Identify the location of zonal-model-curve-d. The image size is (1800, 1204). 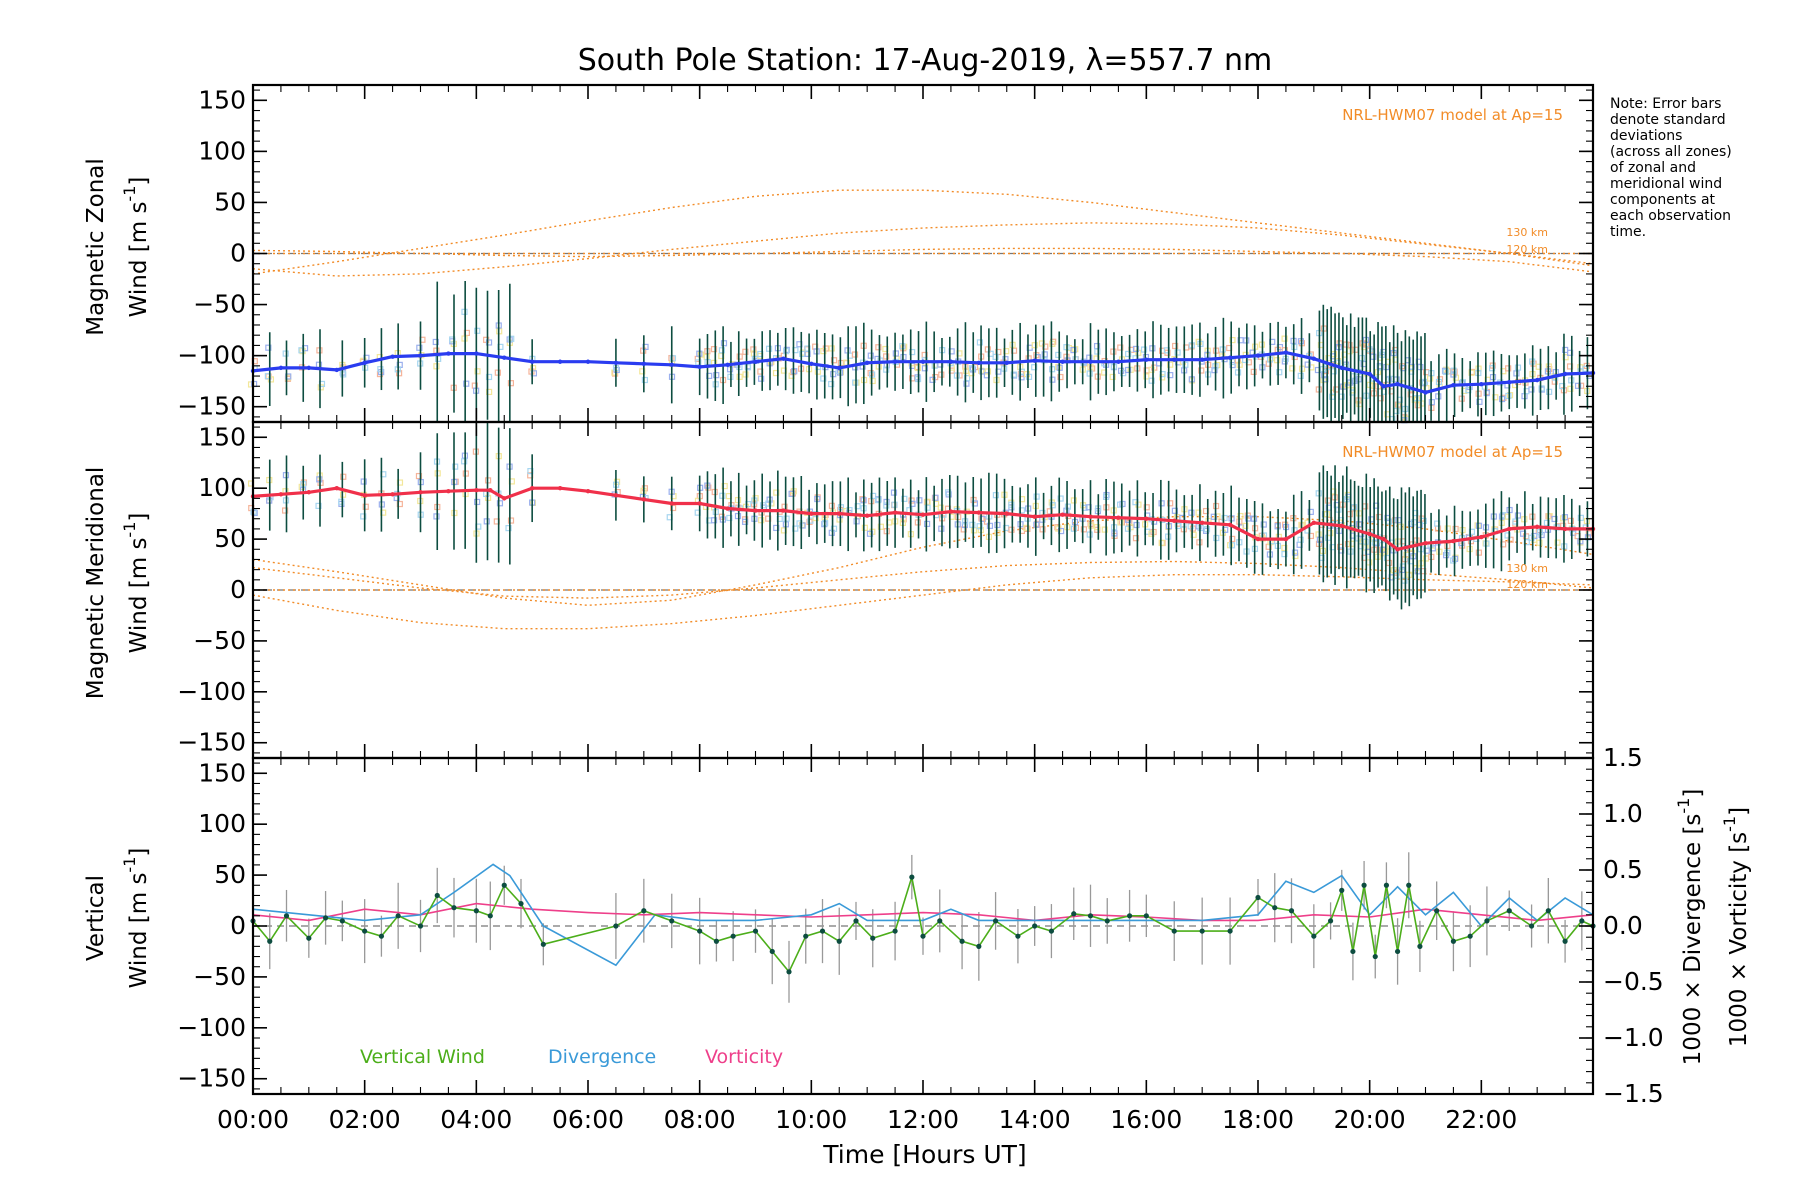
(923, 260).